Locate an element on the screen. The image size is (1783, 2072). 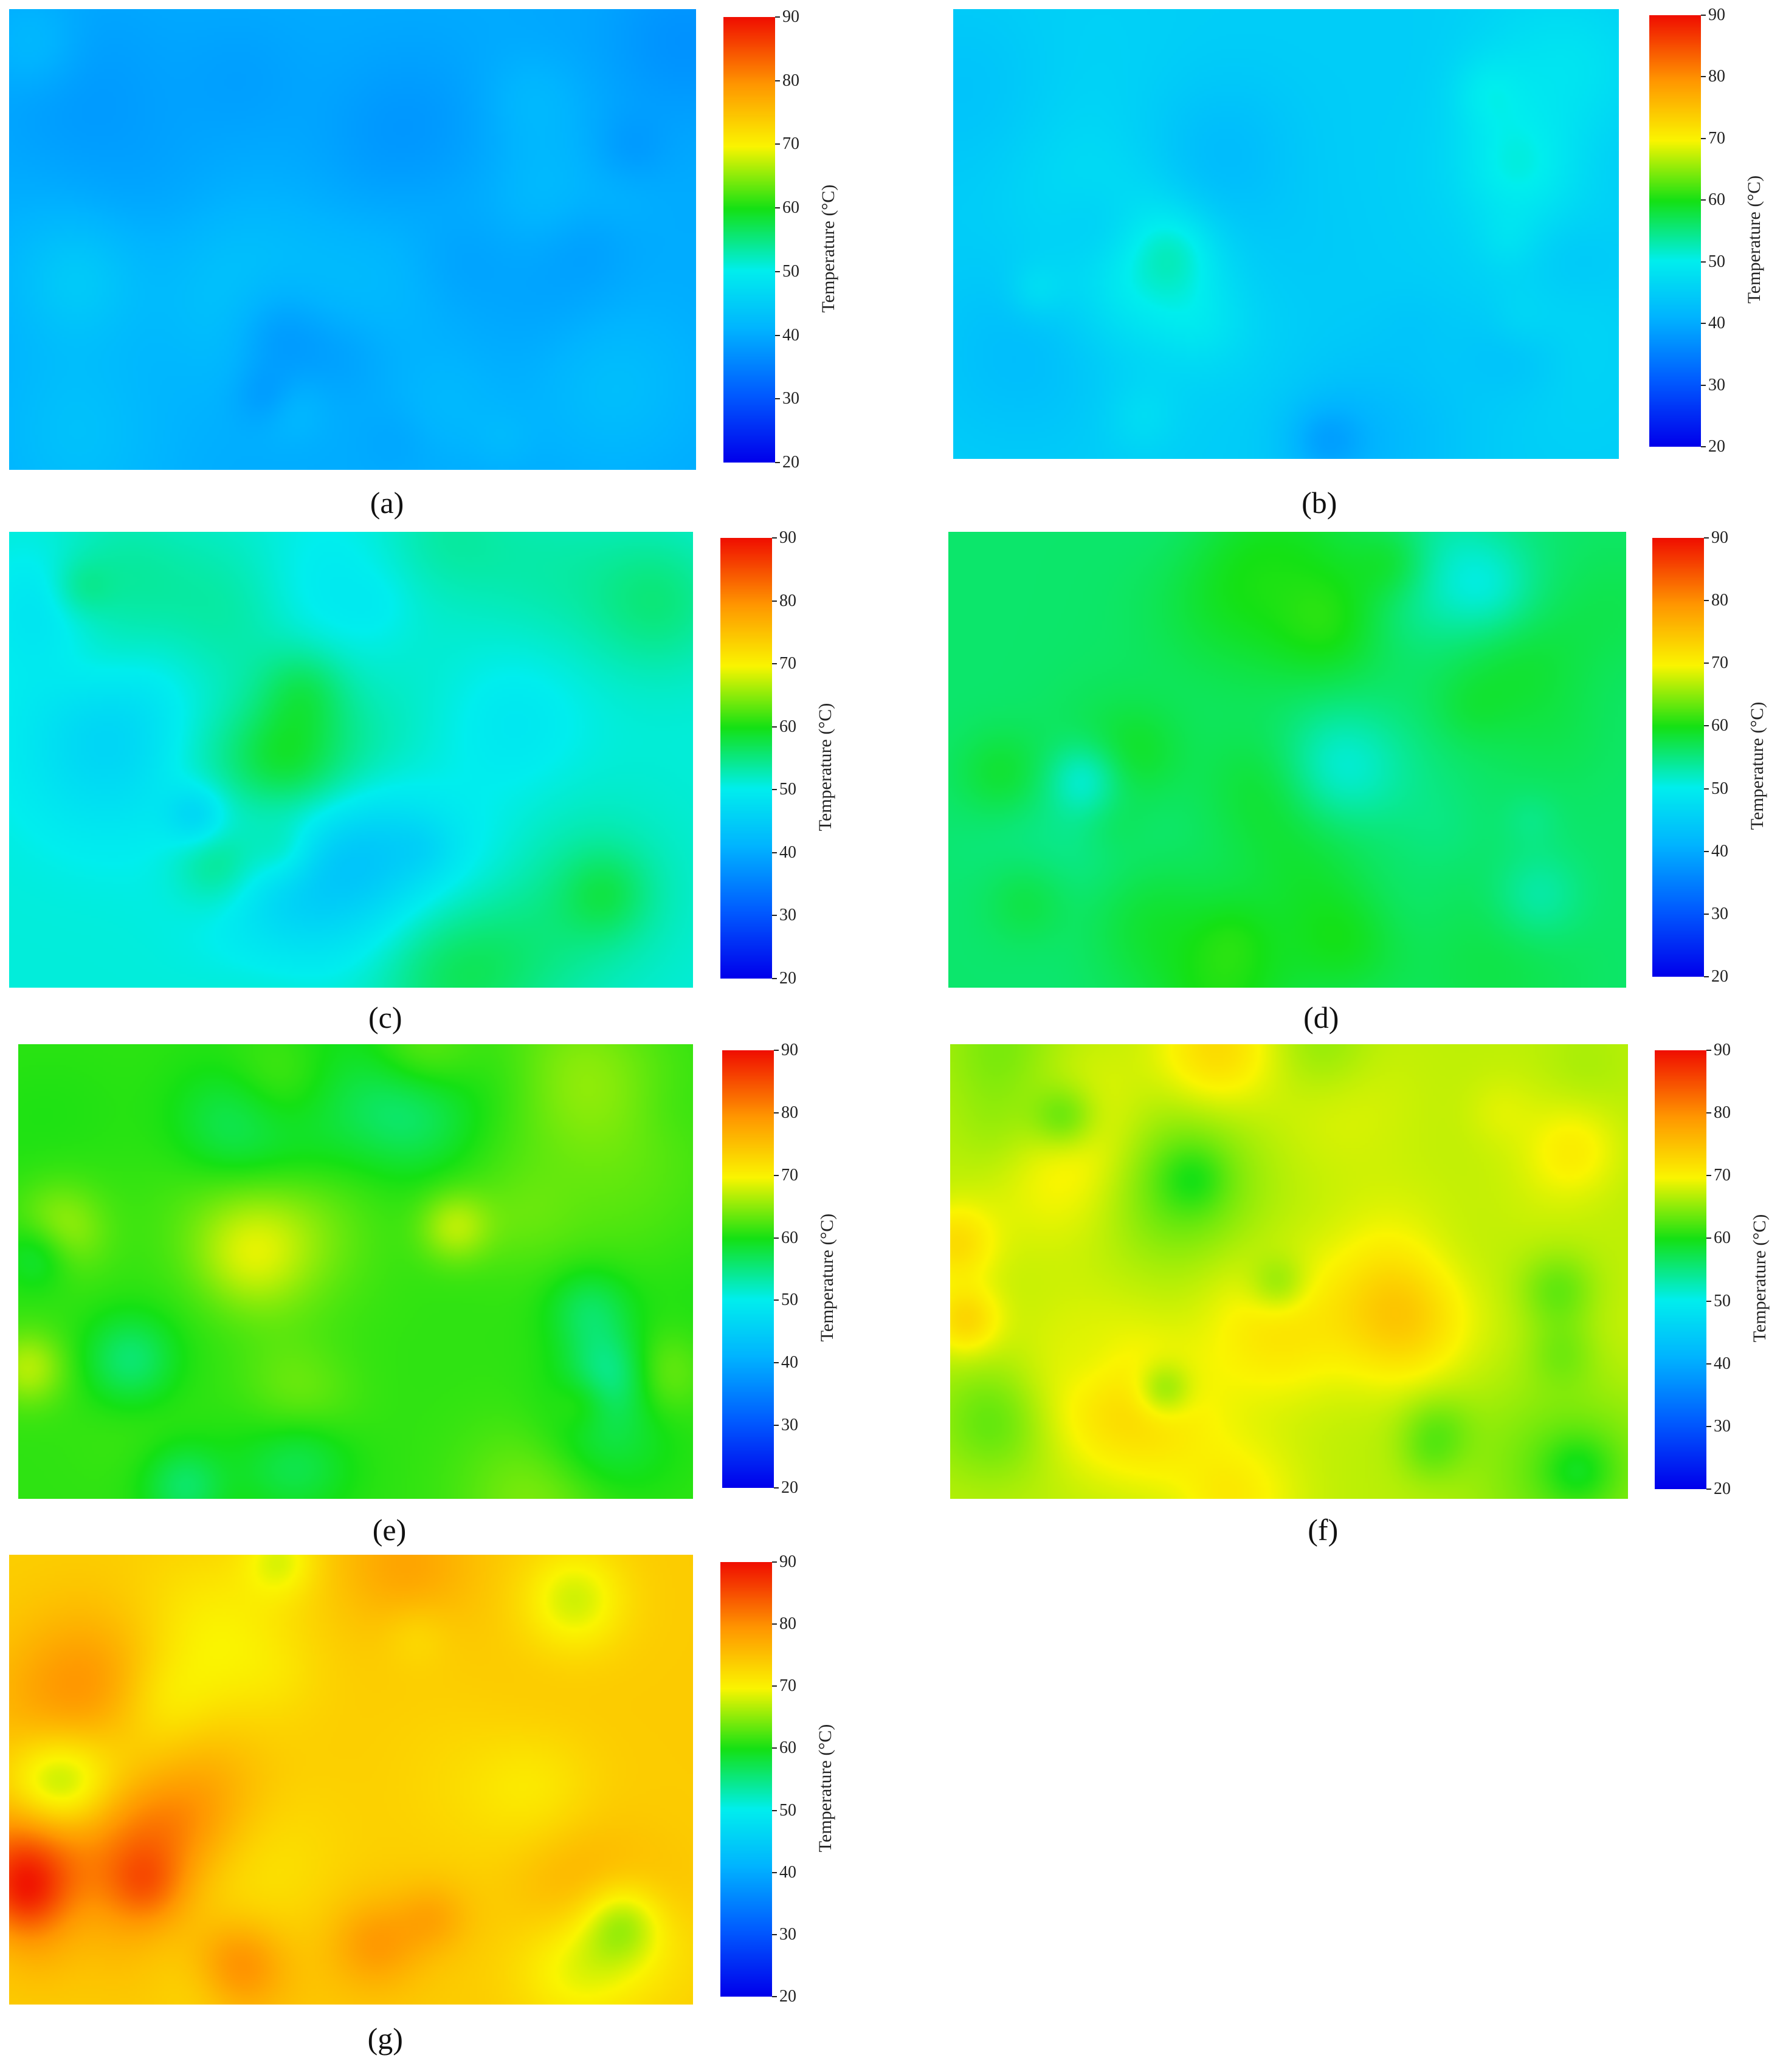
colorbar-title-b: Temperature (°C) is located at coordinates (1754, 239).